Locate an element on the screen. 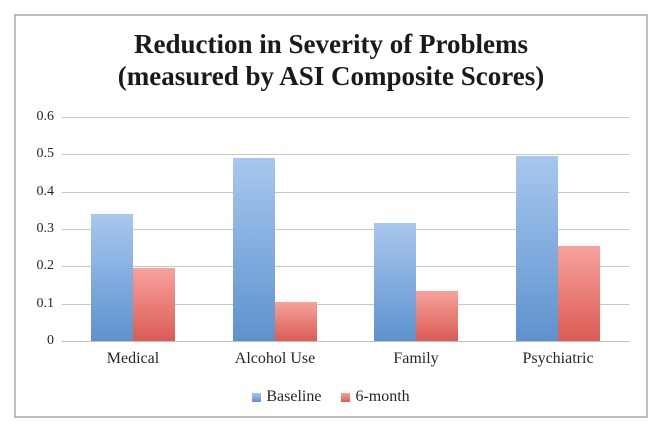  y-axis-tick-label: 0.5 is located at coordinates (45, 153).